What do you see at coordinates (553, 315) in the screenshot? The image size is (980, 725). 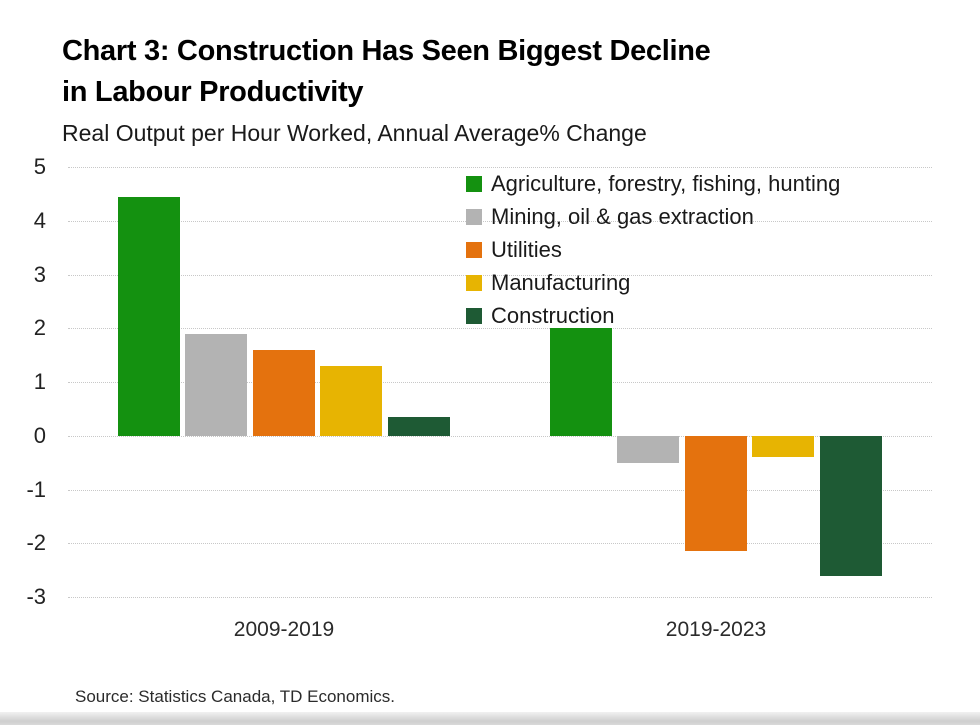 I see `legend-label: Construction` at bounding box center [553, 315].